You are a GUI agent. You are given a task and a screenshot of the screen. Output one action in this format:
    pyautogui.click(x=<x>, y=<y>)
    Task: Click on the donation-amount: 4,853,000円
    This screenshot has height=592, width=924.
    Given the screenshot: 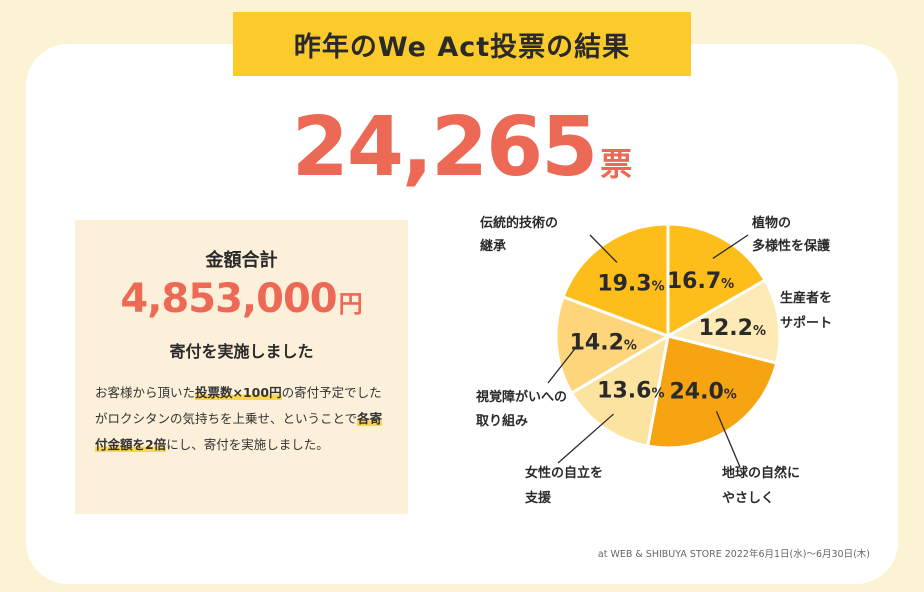 What is the action you would take?
    pyautogui.click(x=241, y=299)
    